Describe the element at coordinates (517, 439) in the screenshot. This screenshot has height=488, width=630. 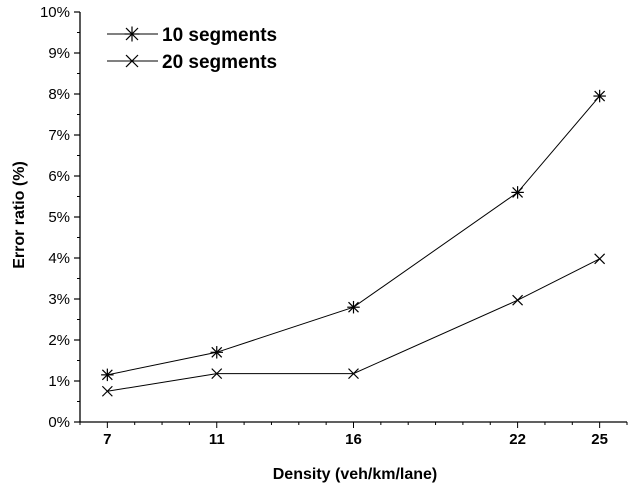
I see `x-tick-label: 22` at that location.